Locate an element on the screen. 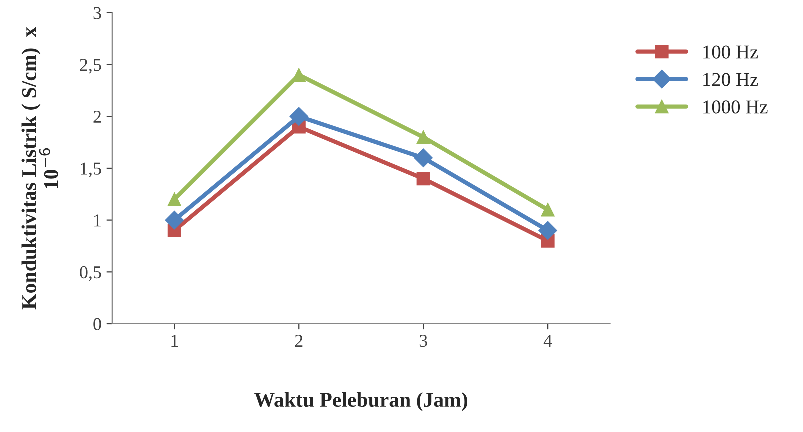  y-tick-label: 0 is located at coordinates (98, 324).